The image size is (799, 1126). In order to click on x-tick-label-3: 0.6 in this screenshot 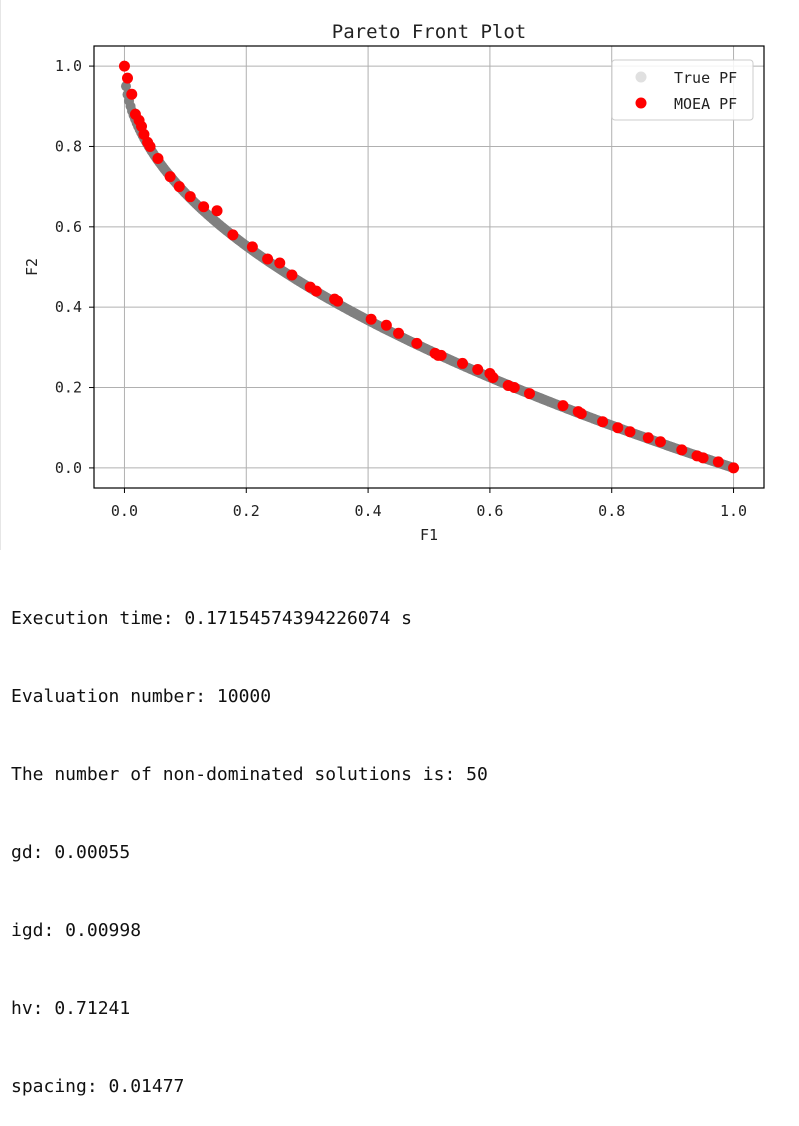, I will do `click(489, 511)`.